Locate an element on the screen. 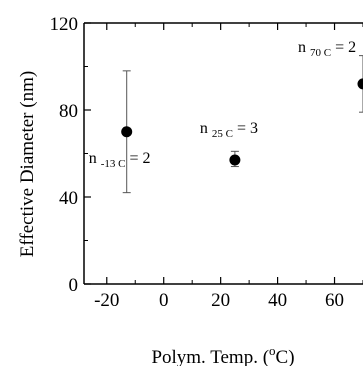 This screenshot has height=366, width=363. y-axis-title: Effective Diameter (nm) is located at coordinates (27, 164).